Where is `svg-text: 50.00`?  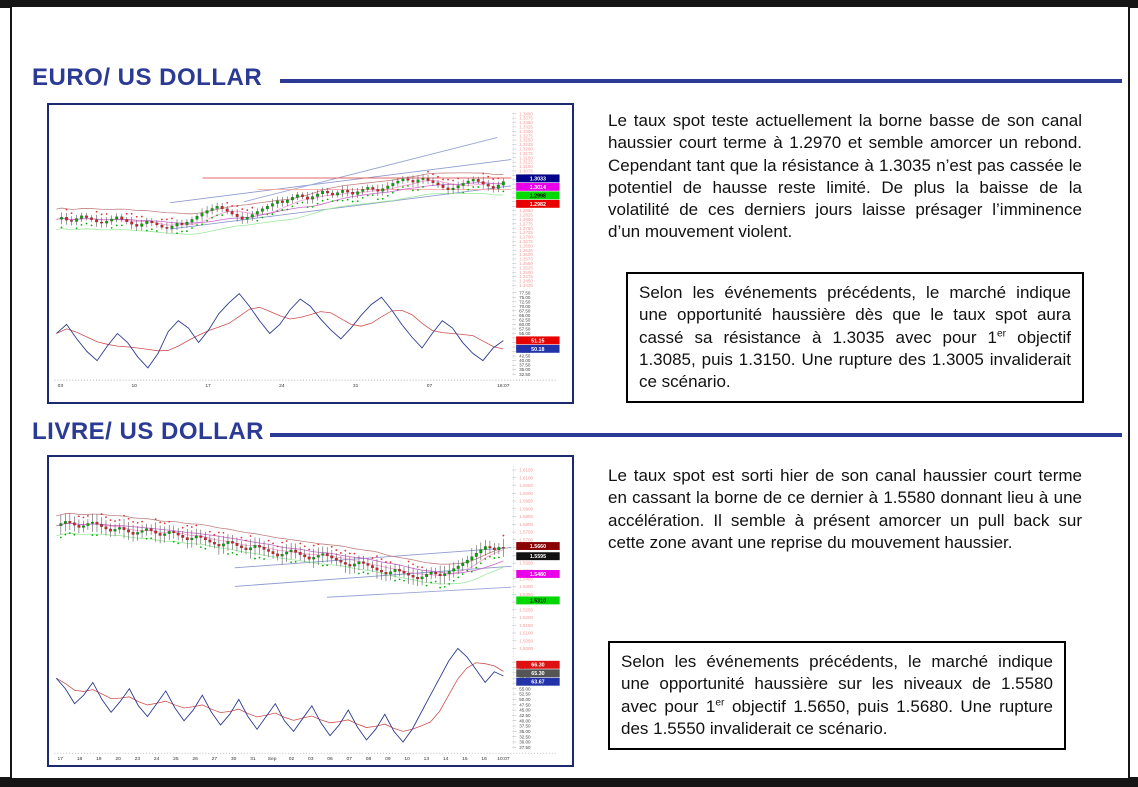 svg-text: 50.00 is located at coordinates (525, 699).